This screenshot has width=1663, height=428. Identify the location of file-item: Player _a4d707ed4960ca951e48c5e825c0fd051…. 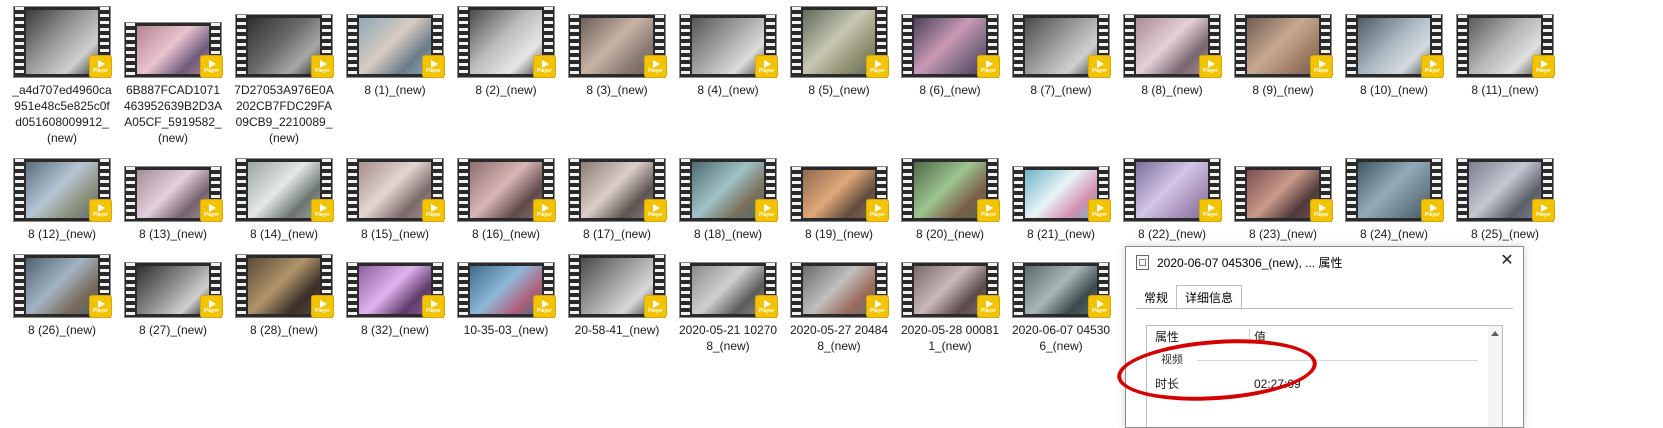
(62, 76).